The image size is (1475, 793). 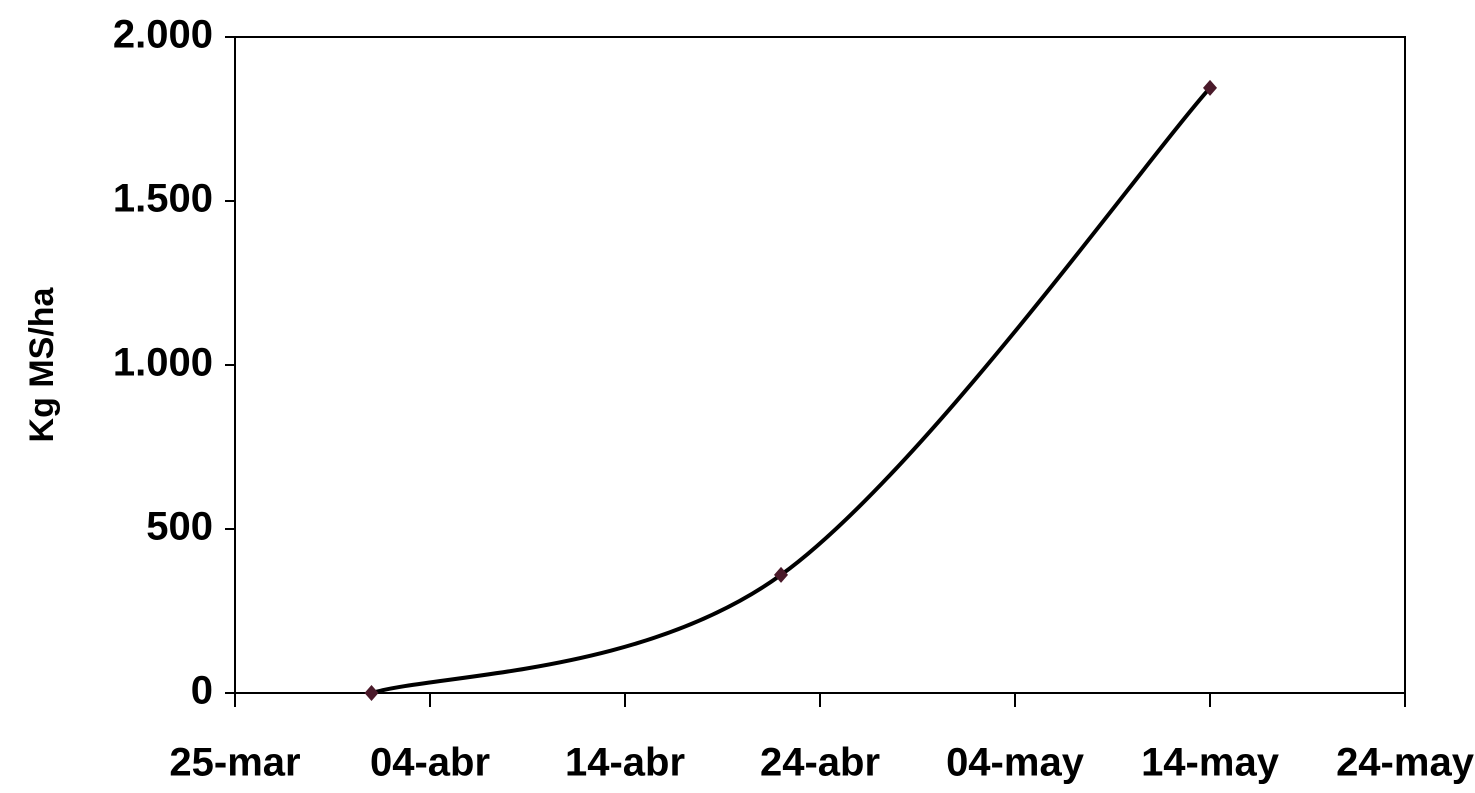 What do you see at coordinates (625, 763) in the screenshot?
I see `x-tick-label: 14-abr` at bounding box center [625, 763].